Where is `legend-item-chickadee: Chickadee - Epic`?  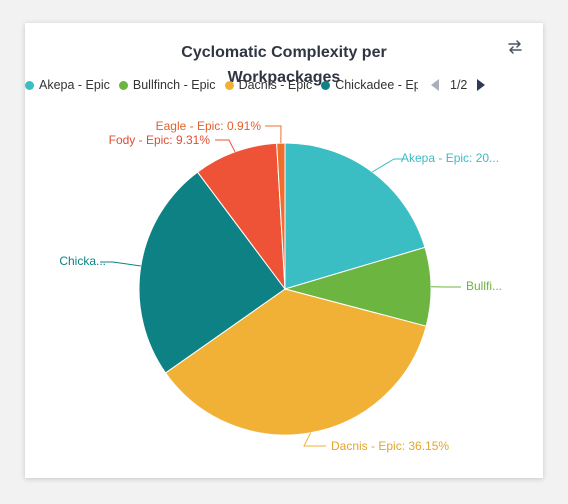
legend-item-chickadee: Chickadee - Epic is located at coordinates (369, 85).